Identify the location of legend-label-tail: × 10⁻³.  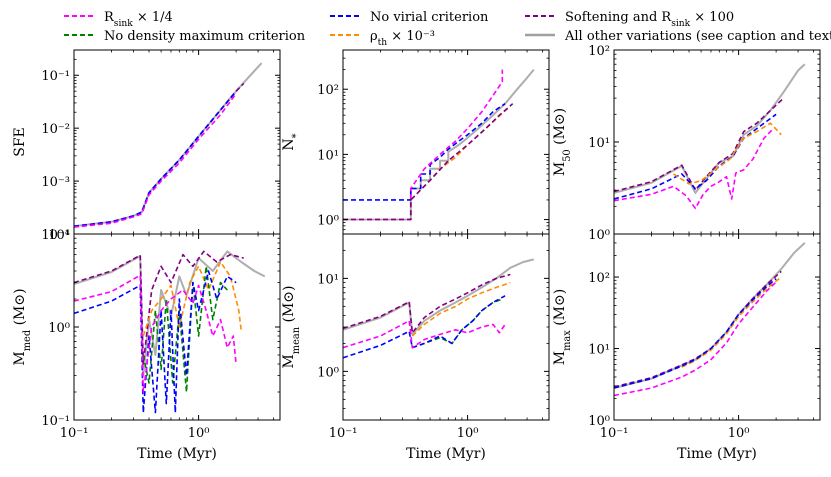
(411, 36).